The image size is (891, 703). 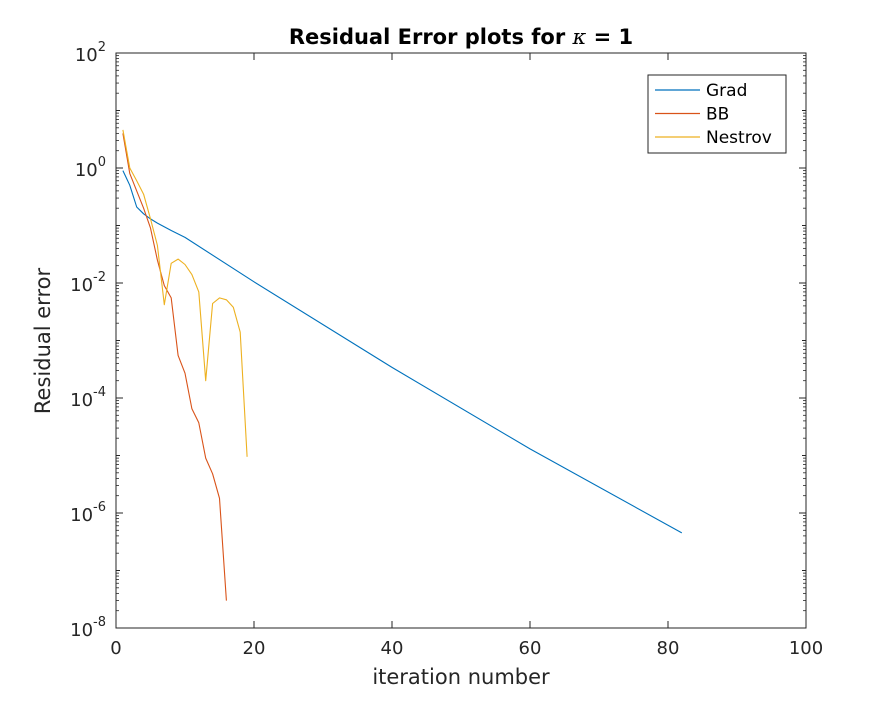 What do you see at coordinates (579, 37) in the screenshot?
I see `chart-title-symbol: κ` at bounding box center [579, 37].